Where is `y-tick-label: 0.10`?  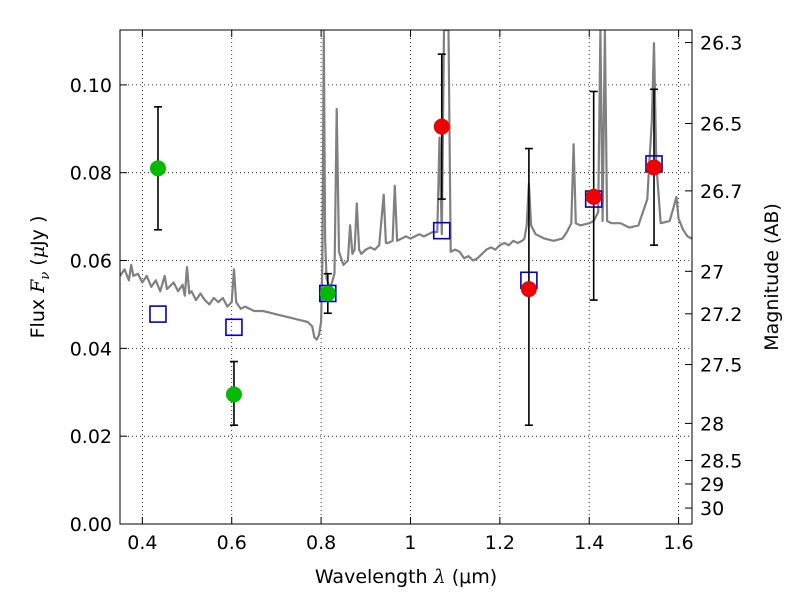
y-tick-label: 0.10 is located at coordinates (91, 86).